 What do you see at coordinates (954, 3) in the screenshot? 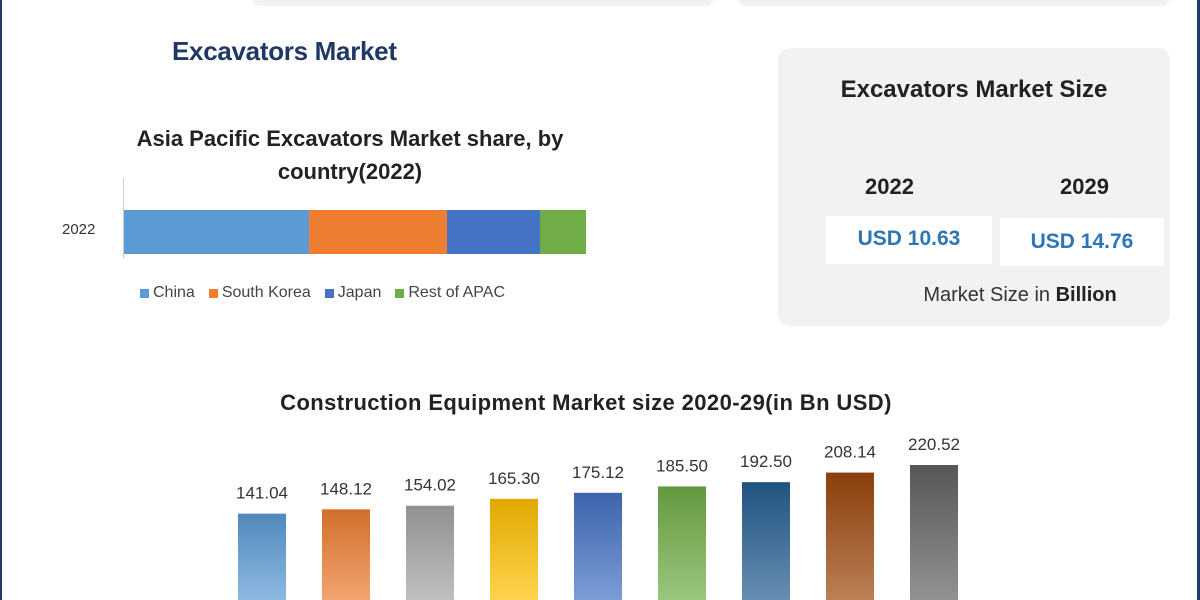
I see `top-card-right` at bounding box center [954, 3].